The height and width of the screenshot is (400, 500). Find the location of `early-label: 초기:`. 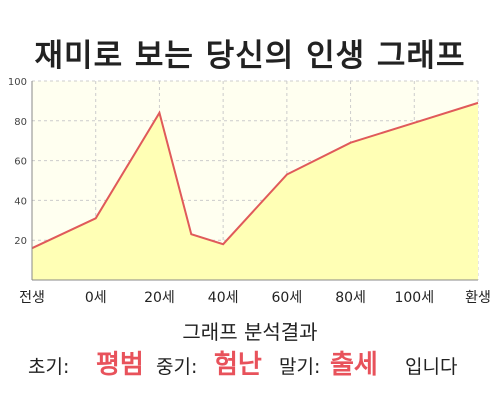

early-label: 초기: is located at coordinates (49, 367).